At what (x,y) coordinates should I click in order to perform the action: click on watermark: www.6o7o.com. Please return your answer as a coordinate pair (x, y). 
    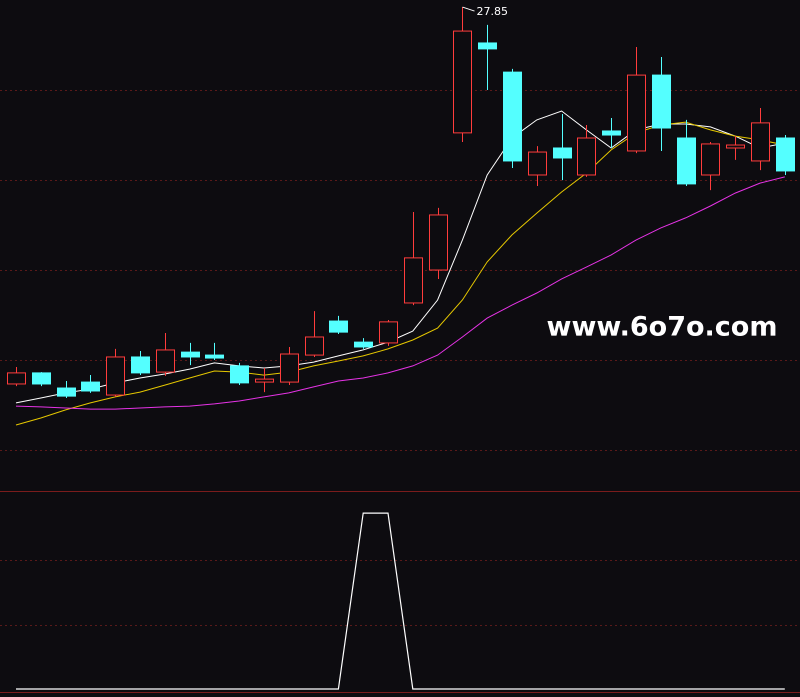
    Looking at the image, I should click on (662, 327).